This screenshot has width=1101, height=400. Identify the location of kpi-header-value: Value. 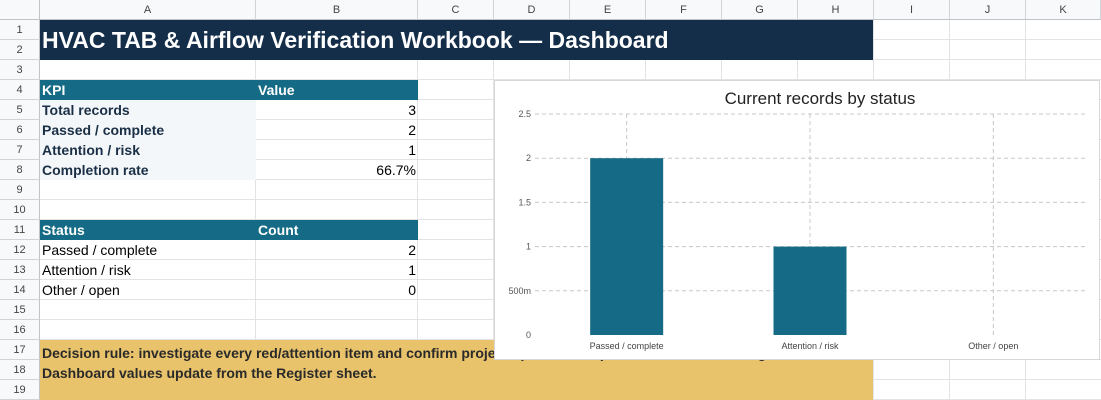
(276, 90).